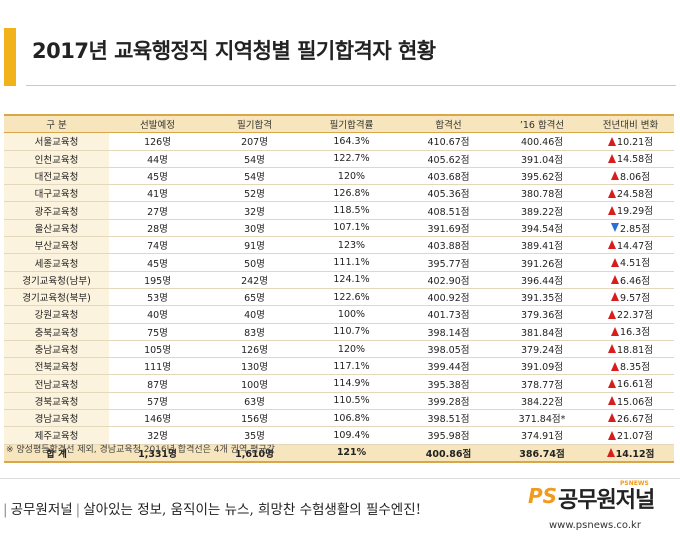  Describe the element at coordinates (448, 193) in the screenshot. I see `cell-cutoff: 405.36점` at that location.